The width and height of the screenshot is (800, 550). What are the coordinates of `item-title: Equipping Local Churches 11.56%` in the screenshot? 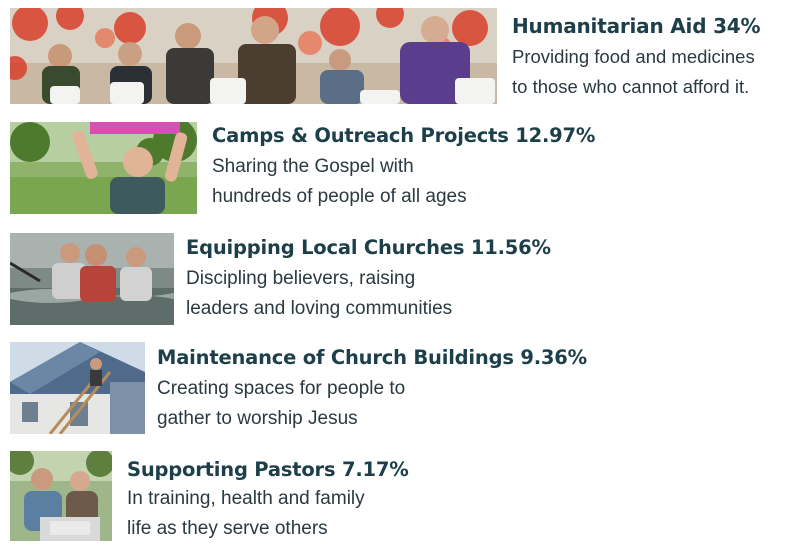 It's located at (368, 247).